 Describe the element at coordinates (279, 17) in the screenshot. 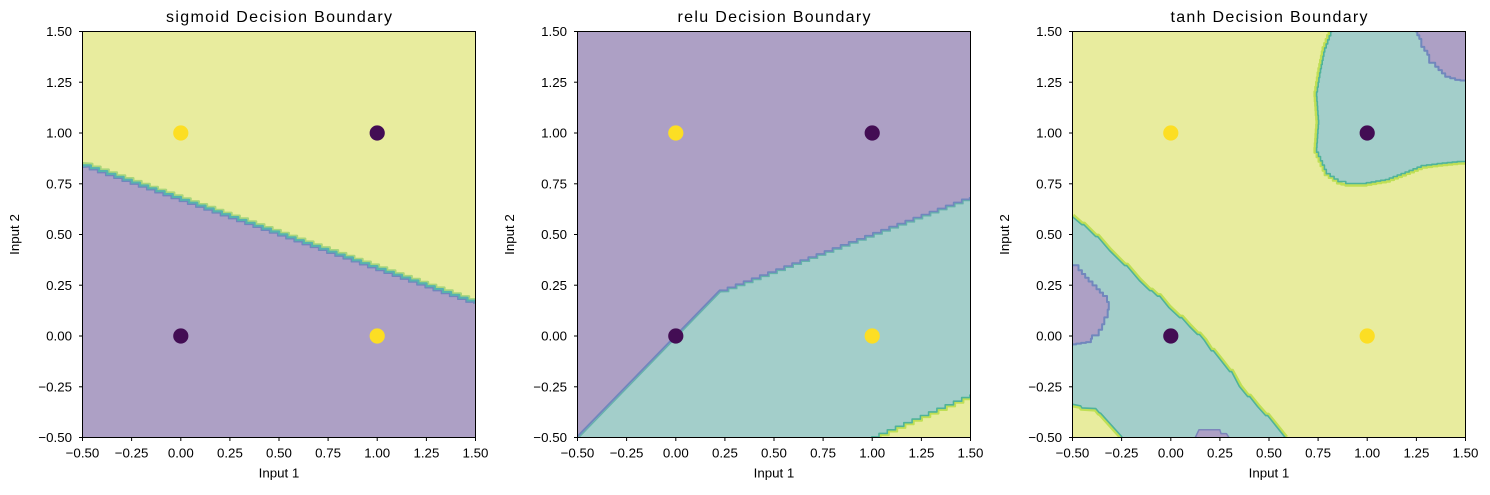

I see `svg-text: sigmoid Decision Boundary` at that location.